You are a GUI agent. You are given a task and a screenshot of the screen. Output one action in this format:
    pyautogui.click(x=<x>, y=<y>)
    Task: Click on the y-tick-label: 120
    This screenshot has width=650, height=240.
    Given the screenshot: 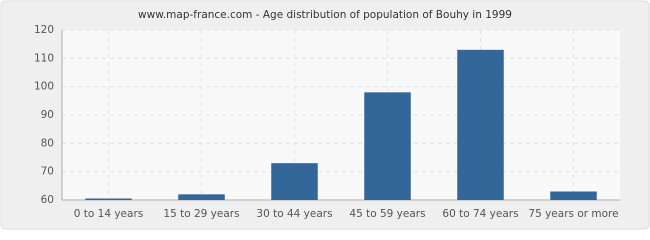 What is the action you would take?
    pyautogui.click(x=44, y=30)
    